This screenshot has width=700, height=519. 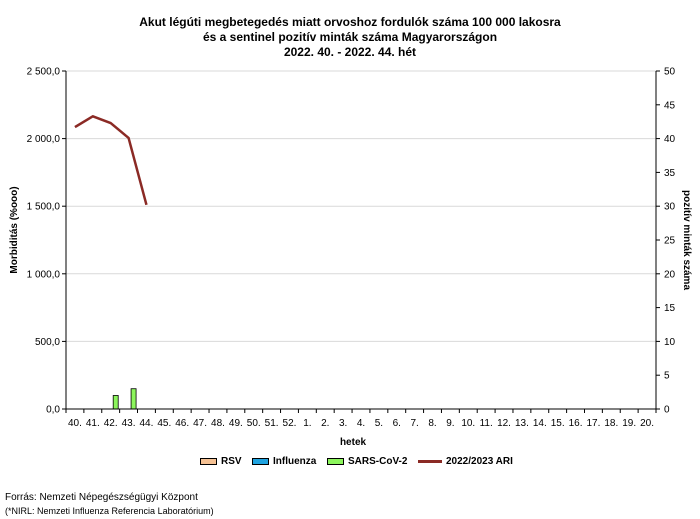 What do you see at coordinates (47, 342) in the screenshot?
I see `y-tick-label-left: 500,0` at bounding box center [47, 342].